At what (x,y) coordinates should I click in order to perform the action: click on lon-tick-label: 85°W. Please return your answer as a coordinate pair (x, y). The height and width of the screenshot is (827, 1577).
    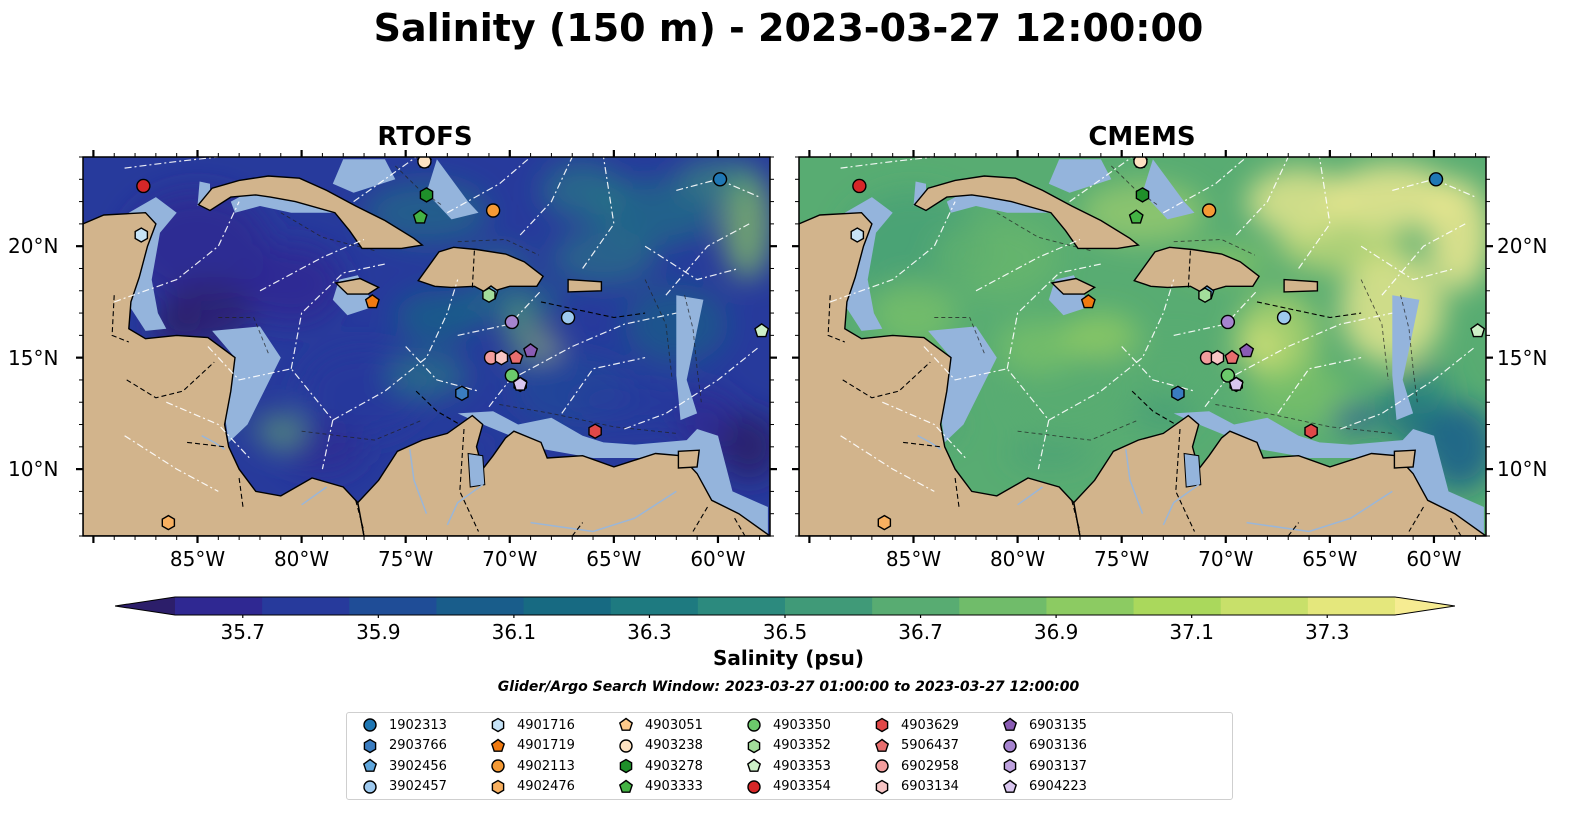
    Looking at the image, I should click on (913, 559).